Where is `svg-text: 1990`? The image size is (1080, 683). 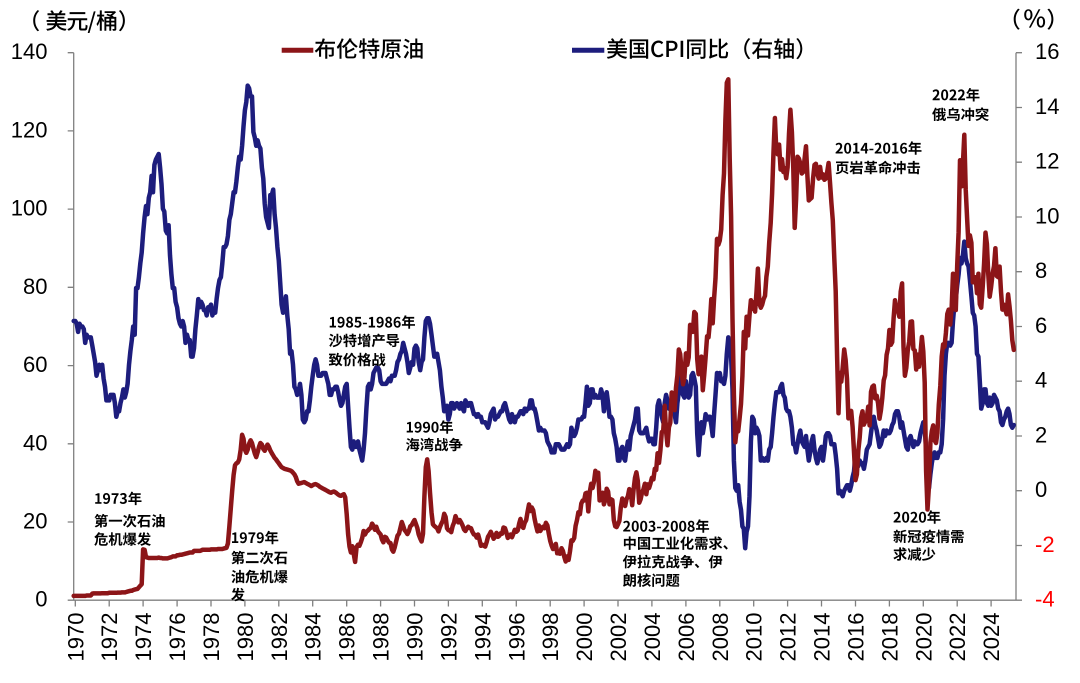
svg-text: 1990 is located at coordinates (415, 637).